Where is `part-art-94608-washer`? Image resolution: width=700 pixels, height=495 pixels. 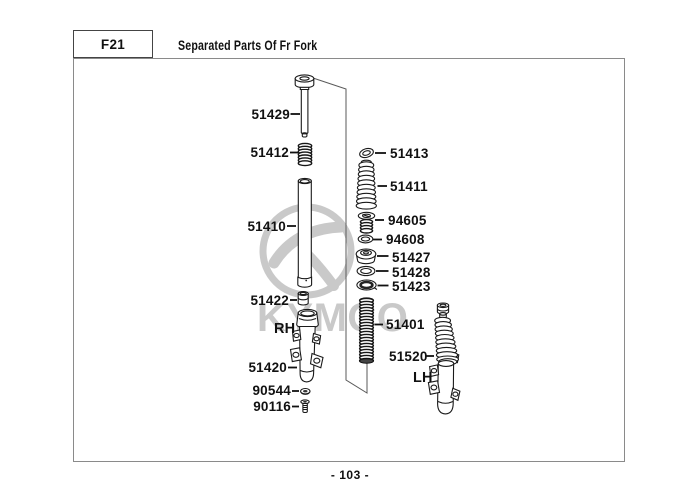 part-art-94608-washer is located at coordinates (365, 239).